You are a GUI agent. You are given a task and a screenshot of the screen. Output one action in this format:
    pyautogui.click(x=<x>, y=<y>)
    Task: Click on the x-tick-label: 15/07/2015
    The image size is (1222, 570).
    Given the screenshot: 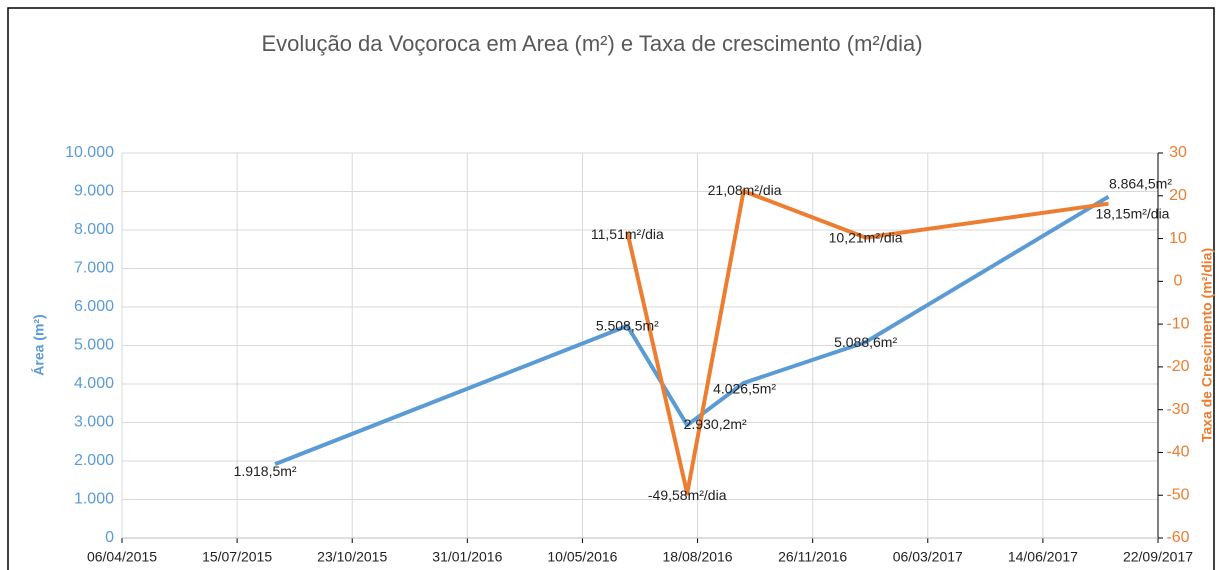 What is the action you would take?
    pyautogui.click(x=237, y=557)
    